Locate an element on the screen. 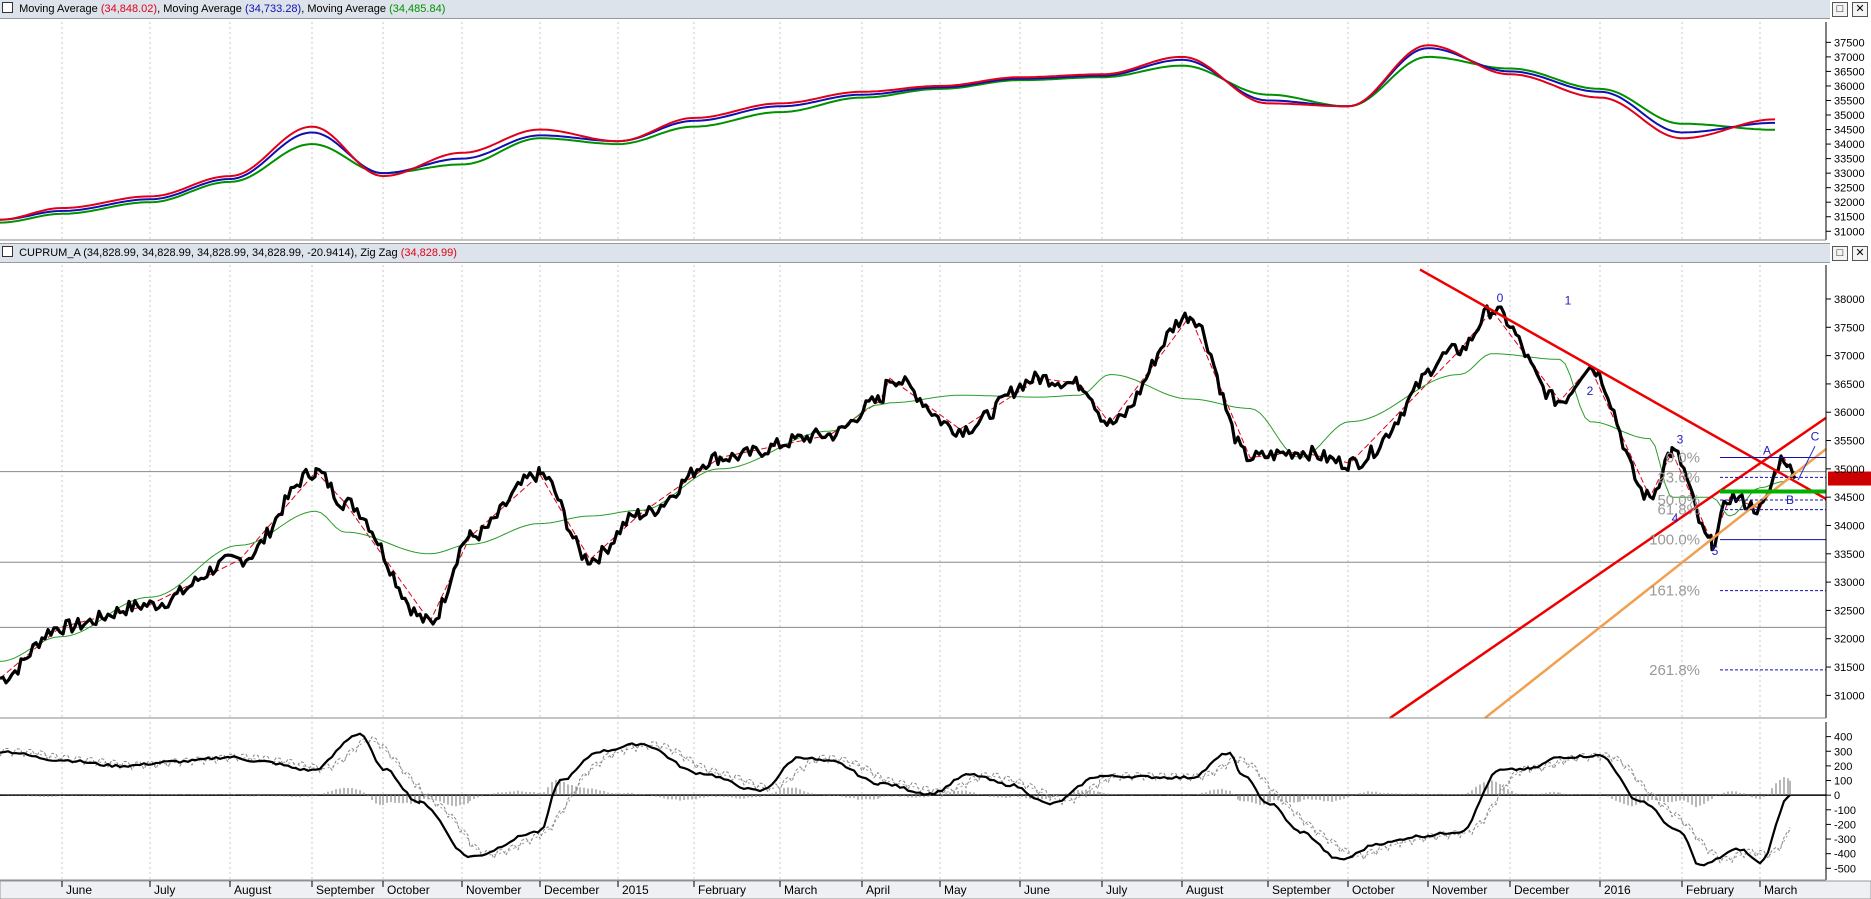 The image size is (1871, 899). signal-line is located at coordinates (895, 800).